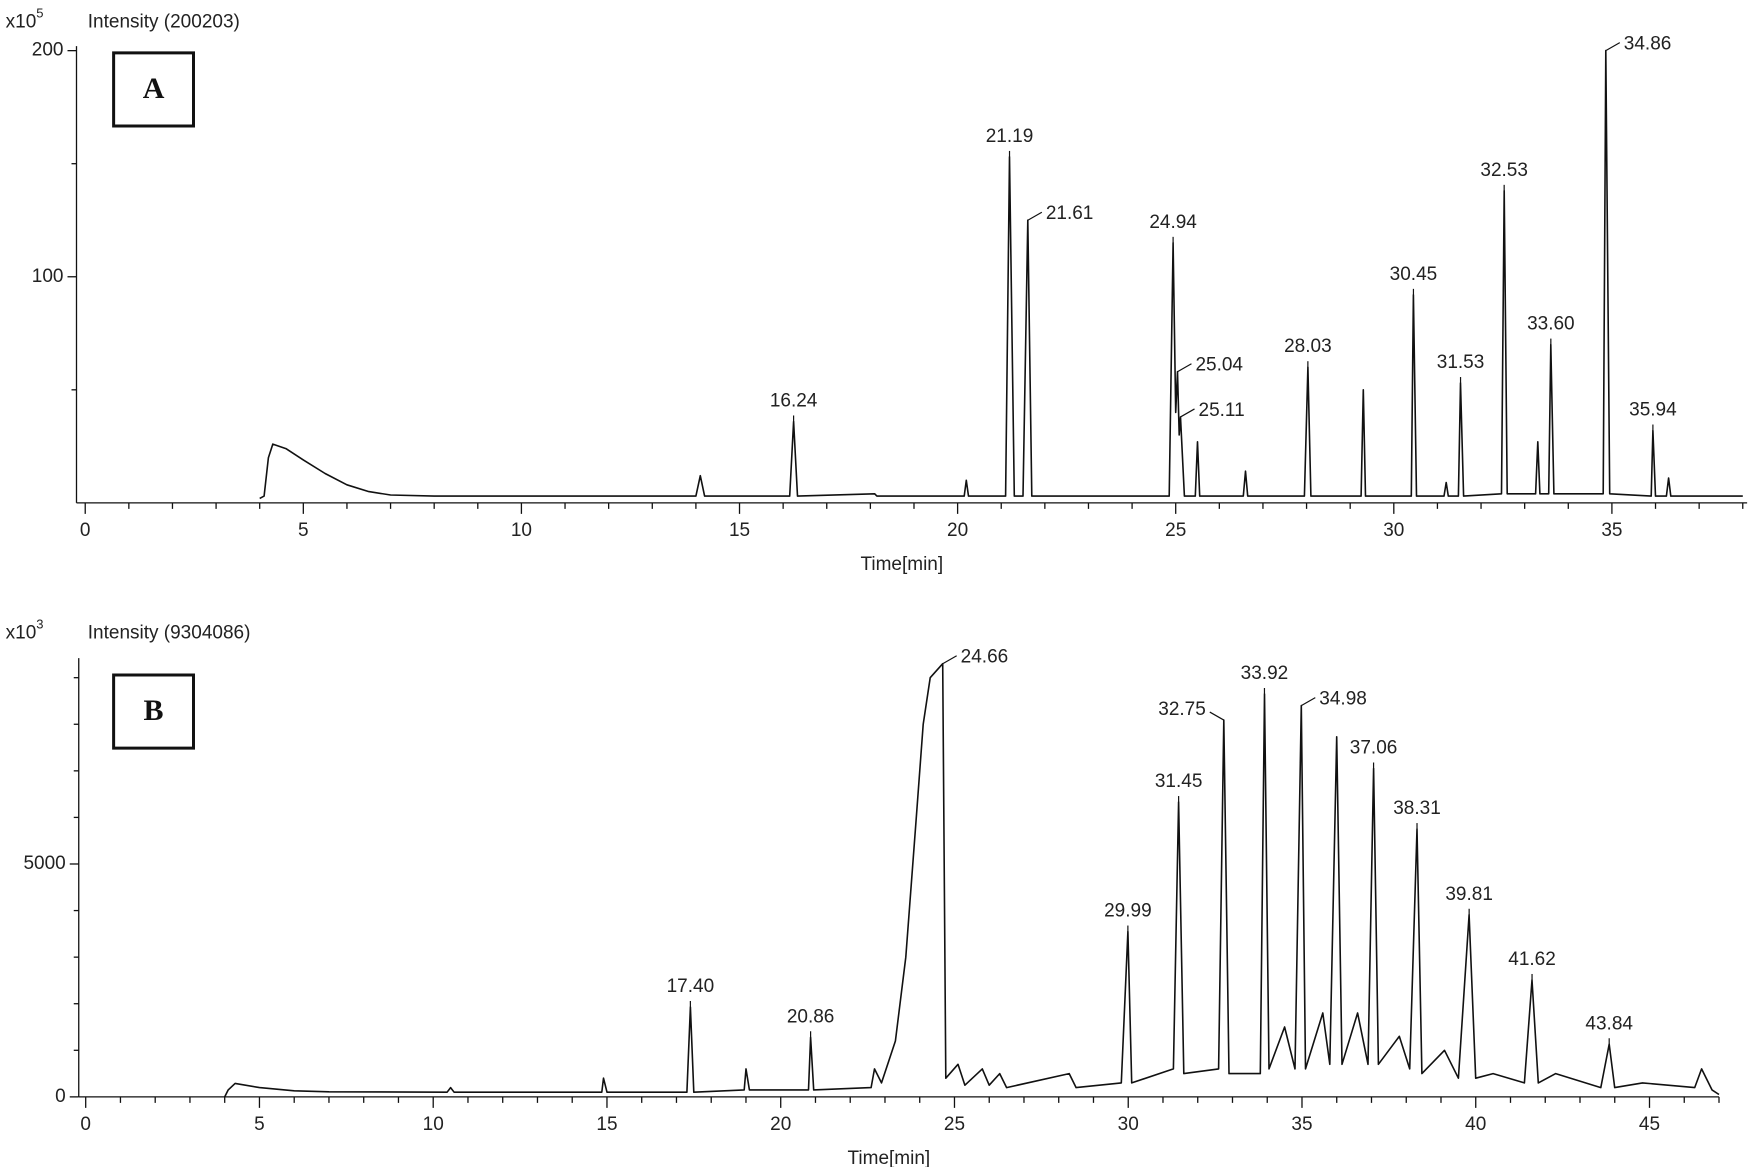  I want to click on peak-label: 21.19, so click(1010, 136).